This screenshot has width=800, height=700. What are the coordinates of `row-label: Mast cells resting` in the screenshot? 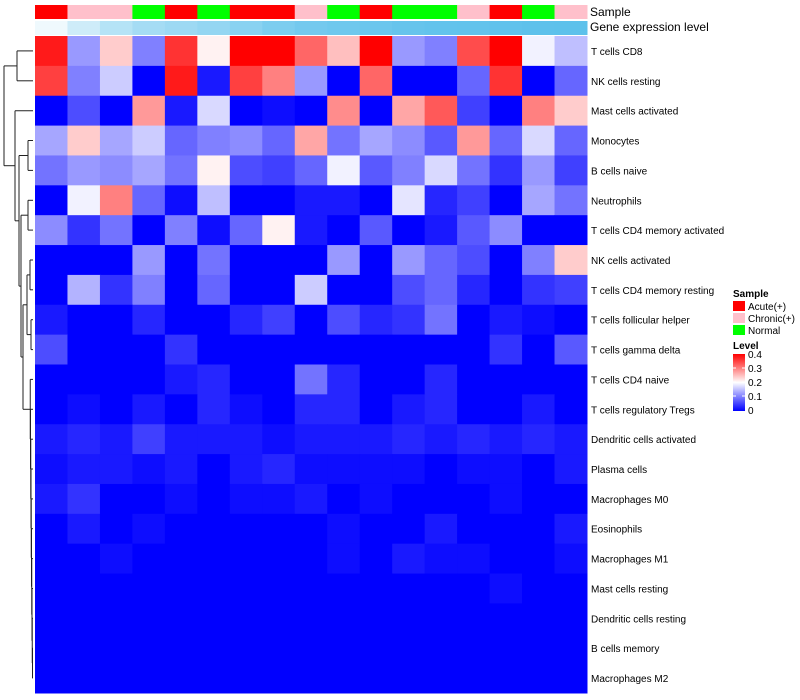 It's located at (629, 590).